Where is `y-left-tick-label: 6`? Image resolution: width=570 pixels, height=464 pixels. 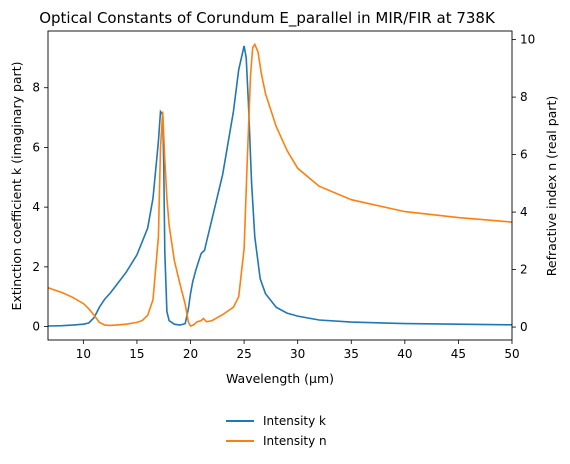 y-left-tick-label: 6 is located at coordinates (36, 147).